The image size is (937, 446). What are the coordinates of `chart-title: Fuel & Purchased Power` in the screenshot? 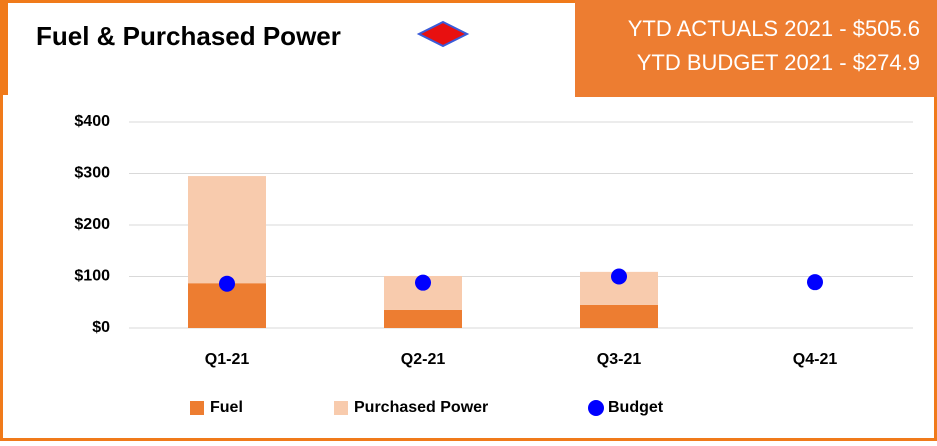 It's located at (188, 36).